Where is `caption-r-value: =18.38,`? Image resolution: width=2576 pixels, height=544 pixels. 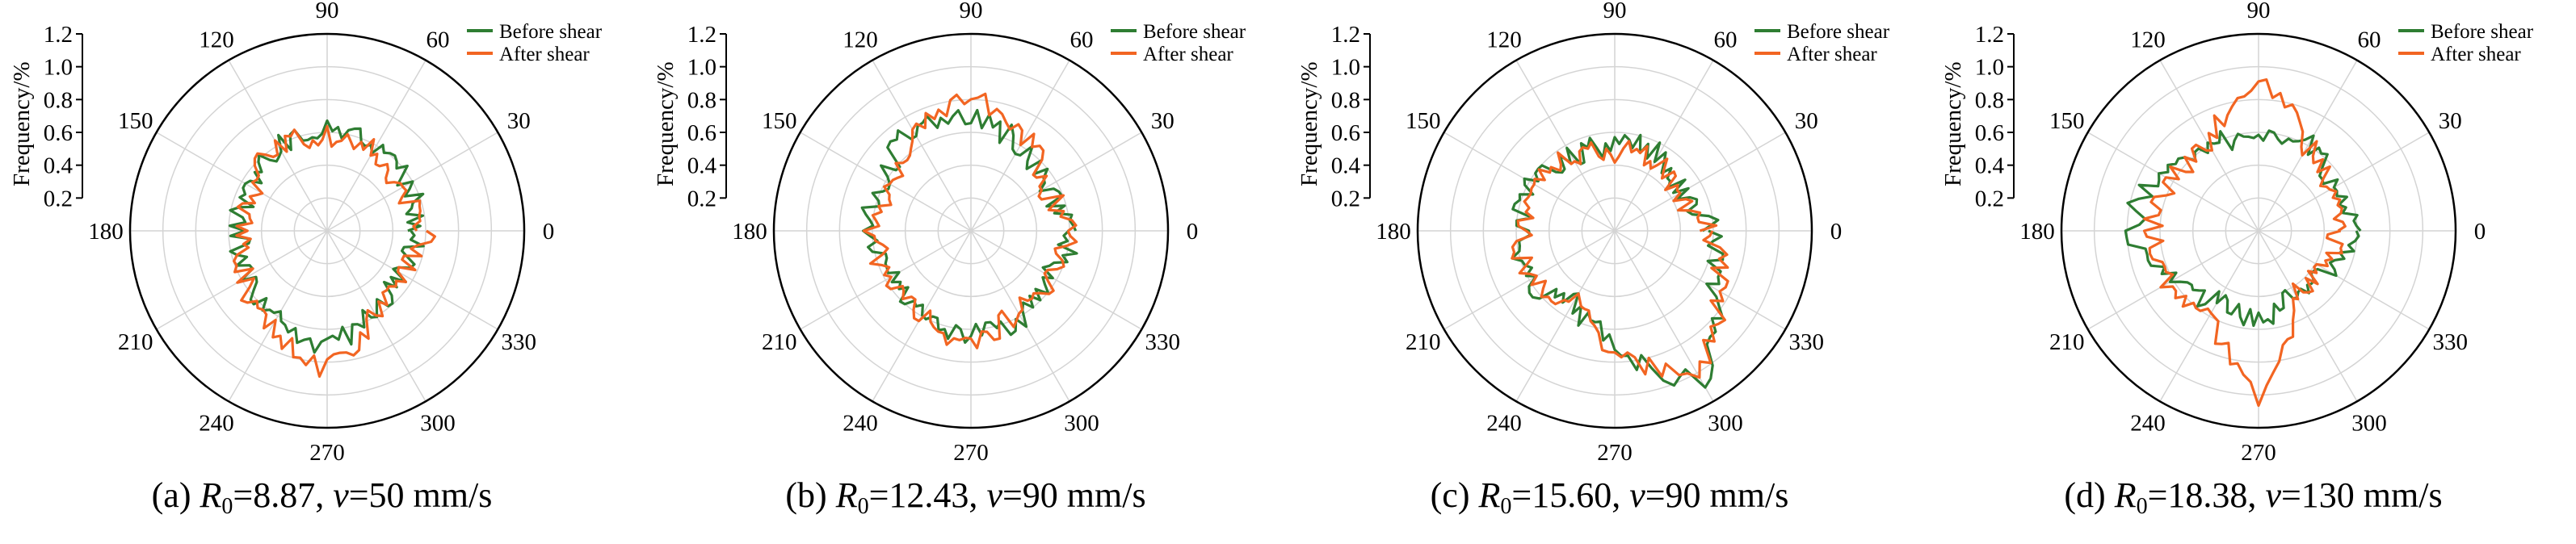
caption-r-value: =18.38, is located at coordinates (2207, 495).